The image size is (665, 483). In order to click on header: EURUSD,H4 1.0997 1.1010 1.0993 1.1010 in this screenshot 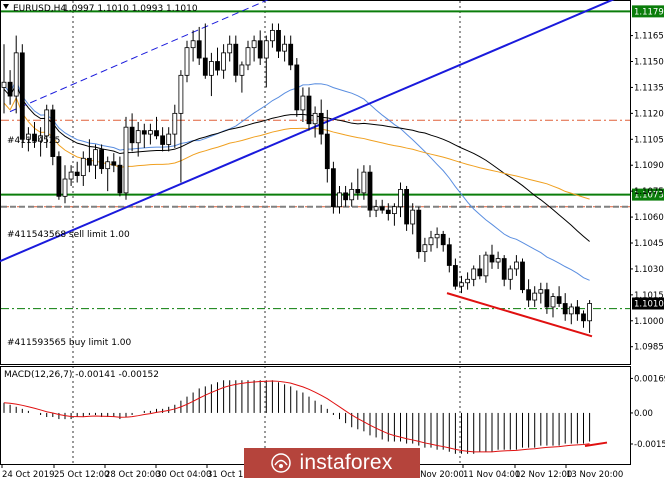, I will do `click(100, 9)`.